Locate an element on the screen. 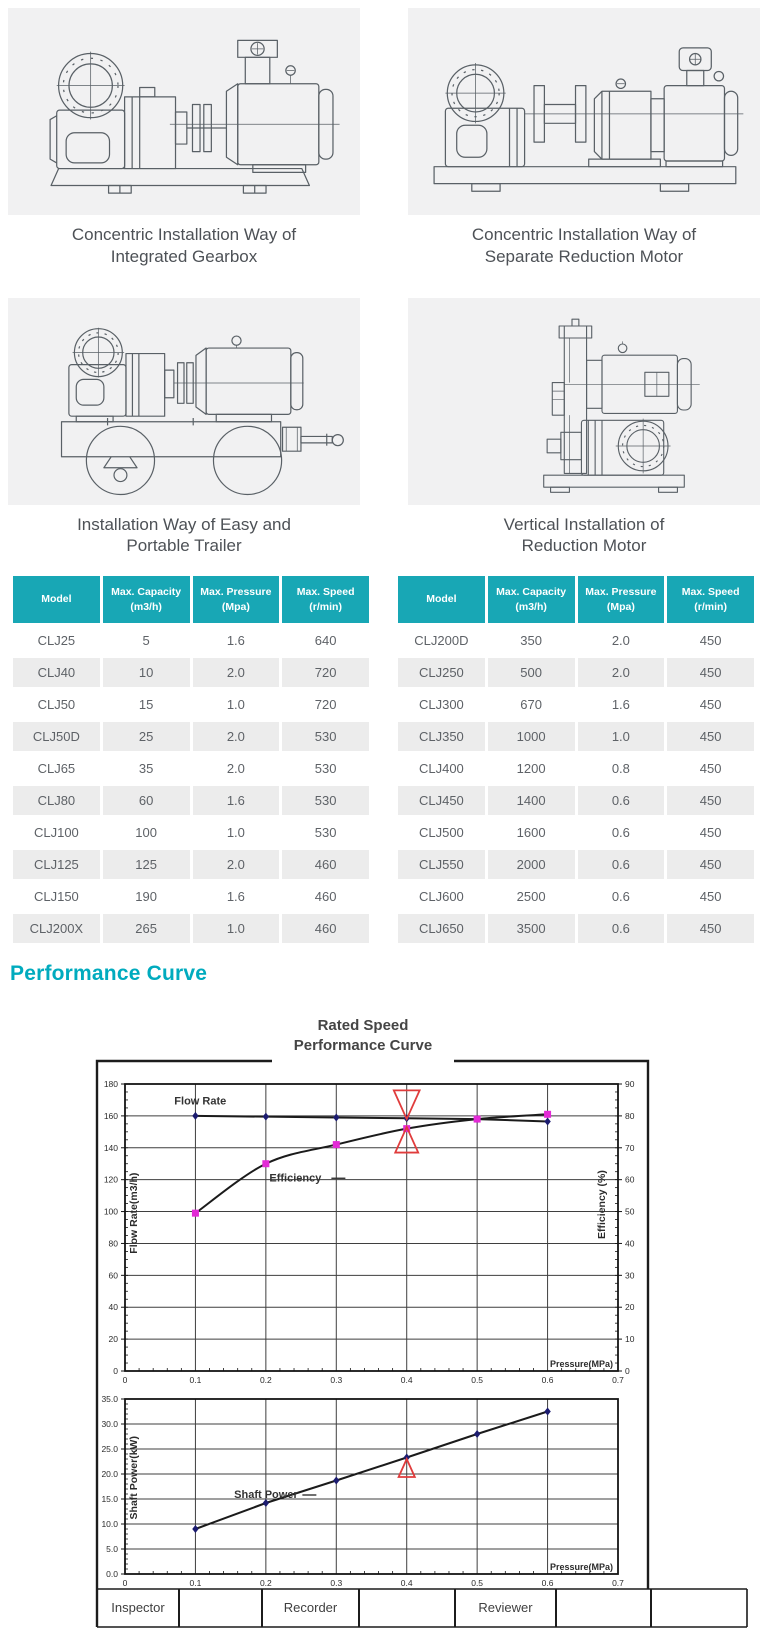  y-tick-label-left: 10.0 is located at coordinates (109, 1524).